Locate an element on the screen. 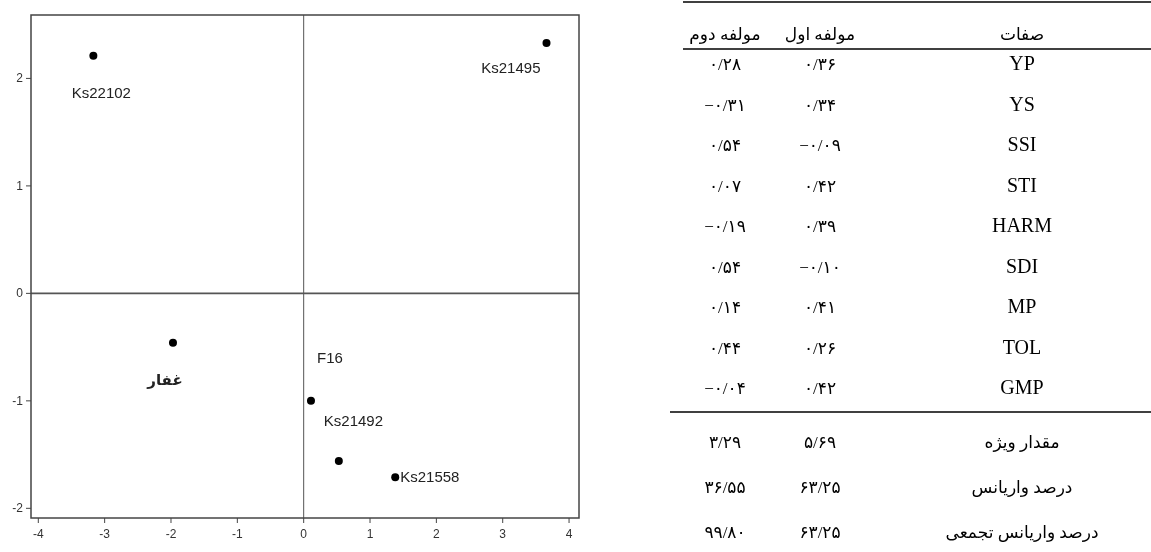 The width and height of the screenshot is (1151, 552). y-tick-label: 0 is located at coordinates (20, 293).